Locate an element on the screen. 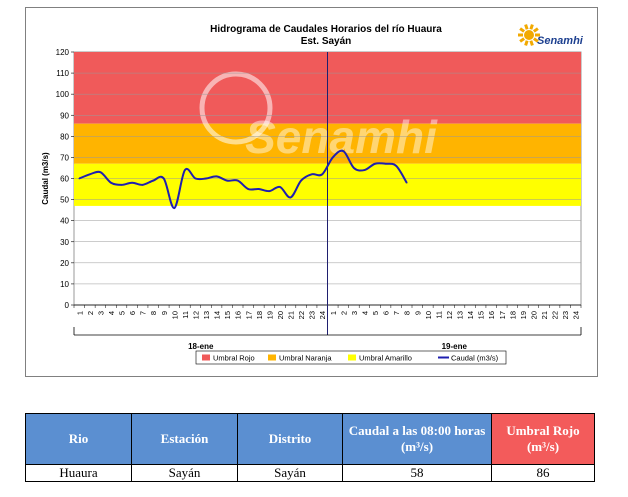 Image resolution: width=628 pixels, height=497 pixels. cell-rio: Huaura is located at coordinates (78, 473).